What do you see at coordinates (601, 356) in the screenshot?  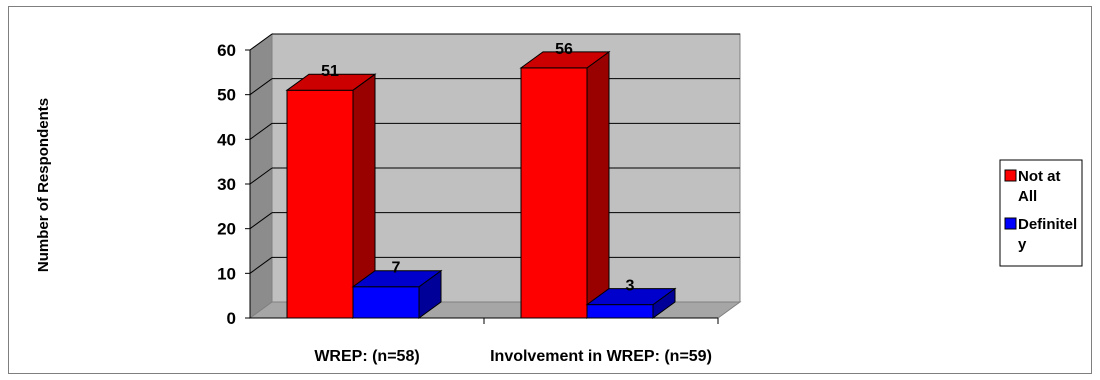 I see `category-label: Involvement in WREP: (n=59)` at bounding box center [601, 356].